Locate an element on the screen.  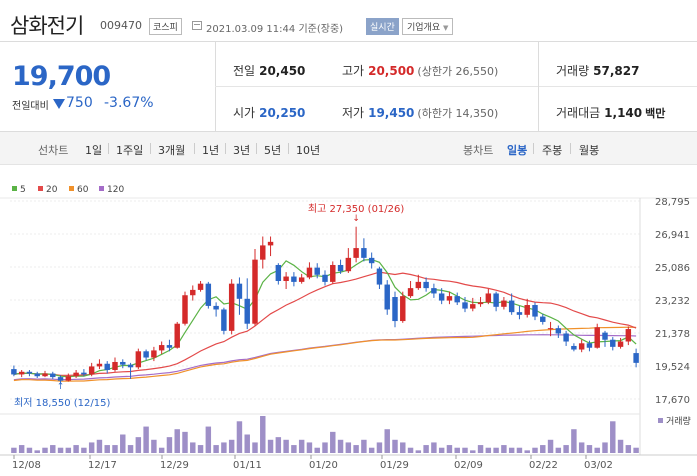
volume-legend-label: 거래량 is located at coordinates (678, 421).